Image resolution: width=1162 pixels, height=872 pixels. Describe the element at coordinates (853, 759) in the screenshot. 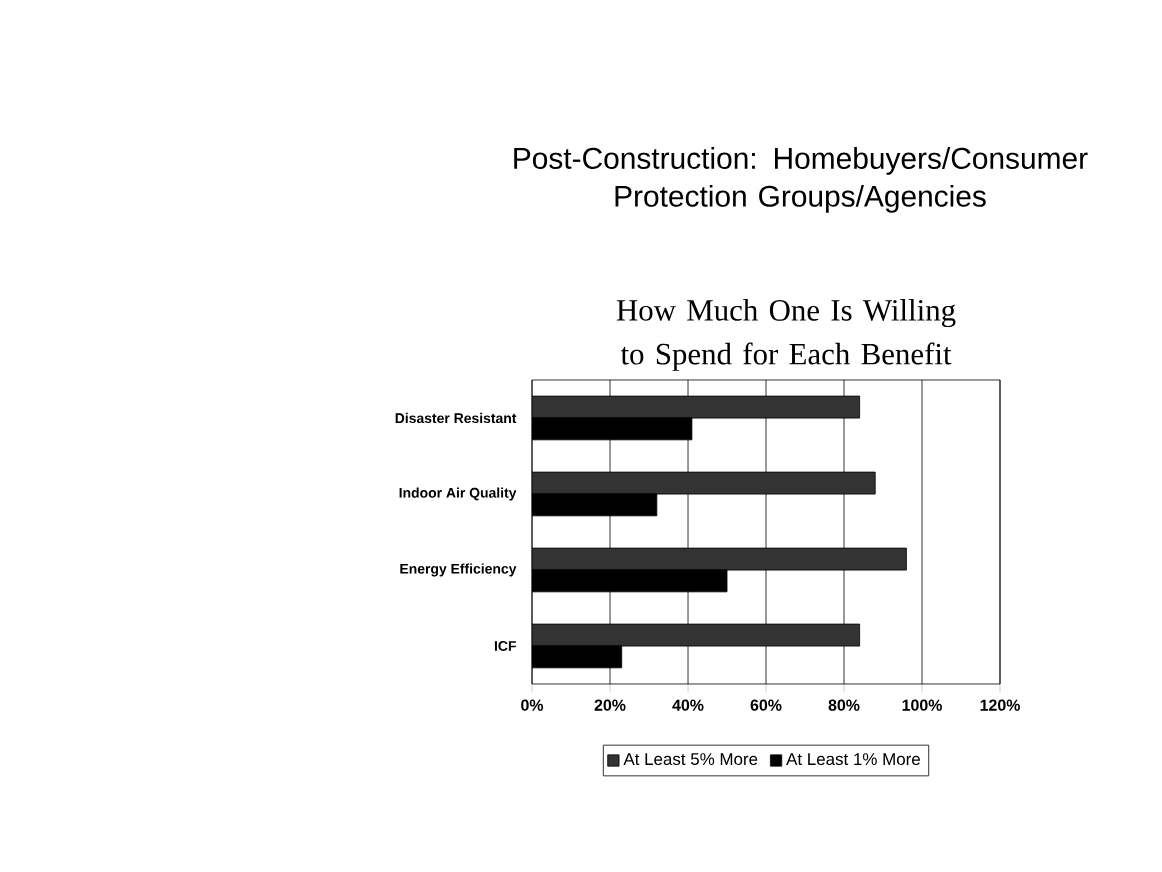

I see `legend-label: At Least 1% More` at that location.